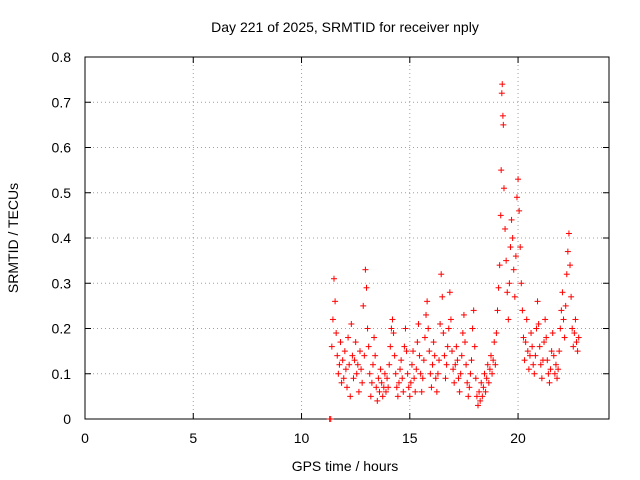 This screenshot has height=480, width=640. What do you see at coordinates (62, 193) in the screenshot?
I see `y-tick-label: 0.5` at bounding box center [62, 193].